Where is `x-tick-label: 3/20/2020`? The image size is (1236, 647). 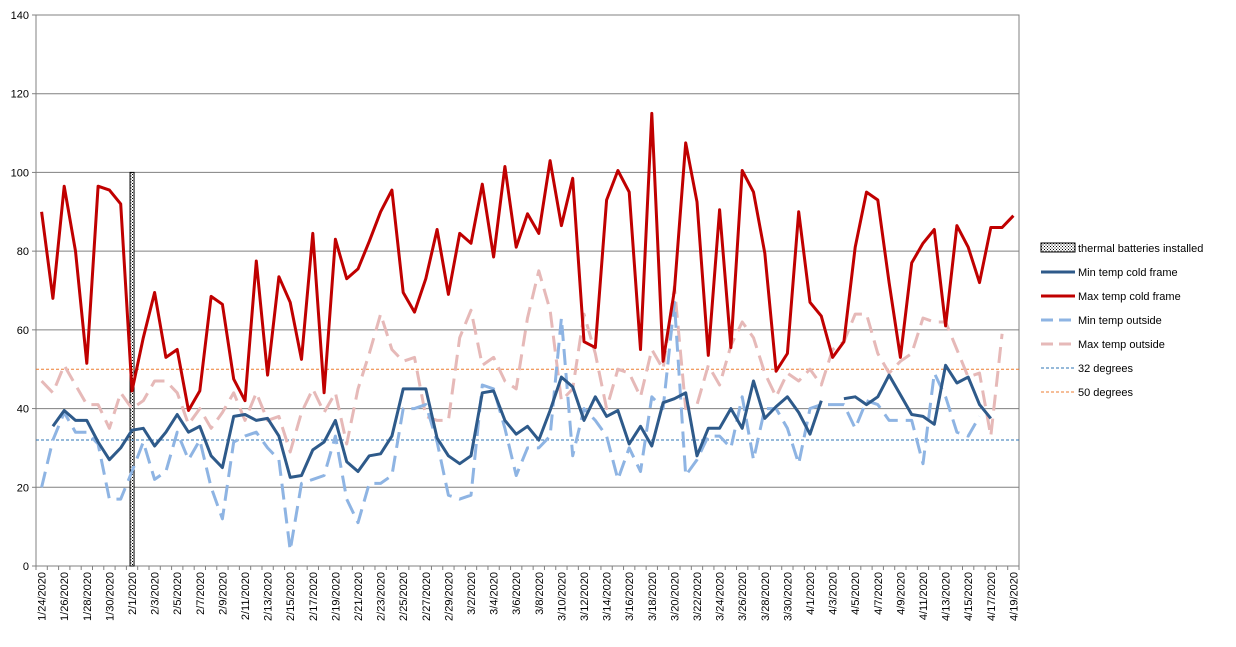
x-tick-label: 3/20/2020 is located at coordinates (675, 596).